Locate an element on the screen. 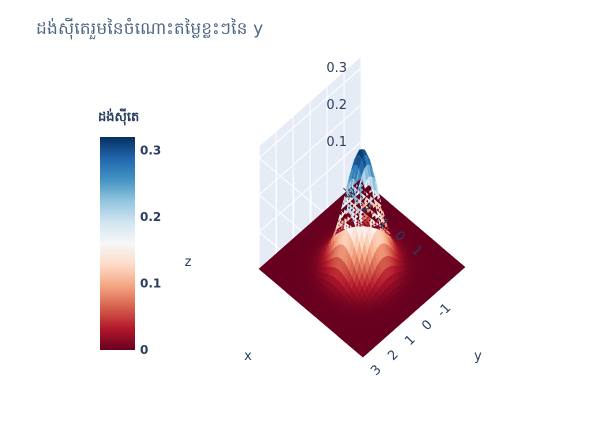  z-tick-label: 0.3 is located at coordinates (336, 68).